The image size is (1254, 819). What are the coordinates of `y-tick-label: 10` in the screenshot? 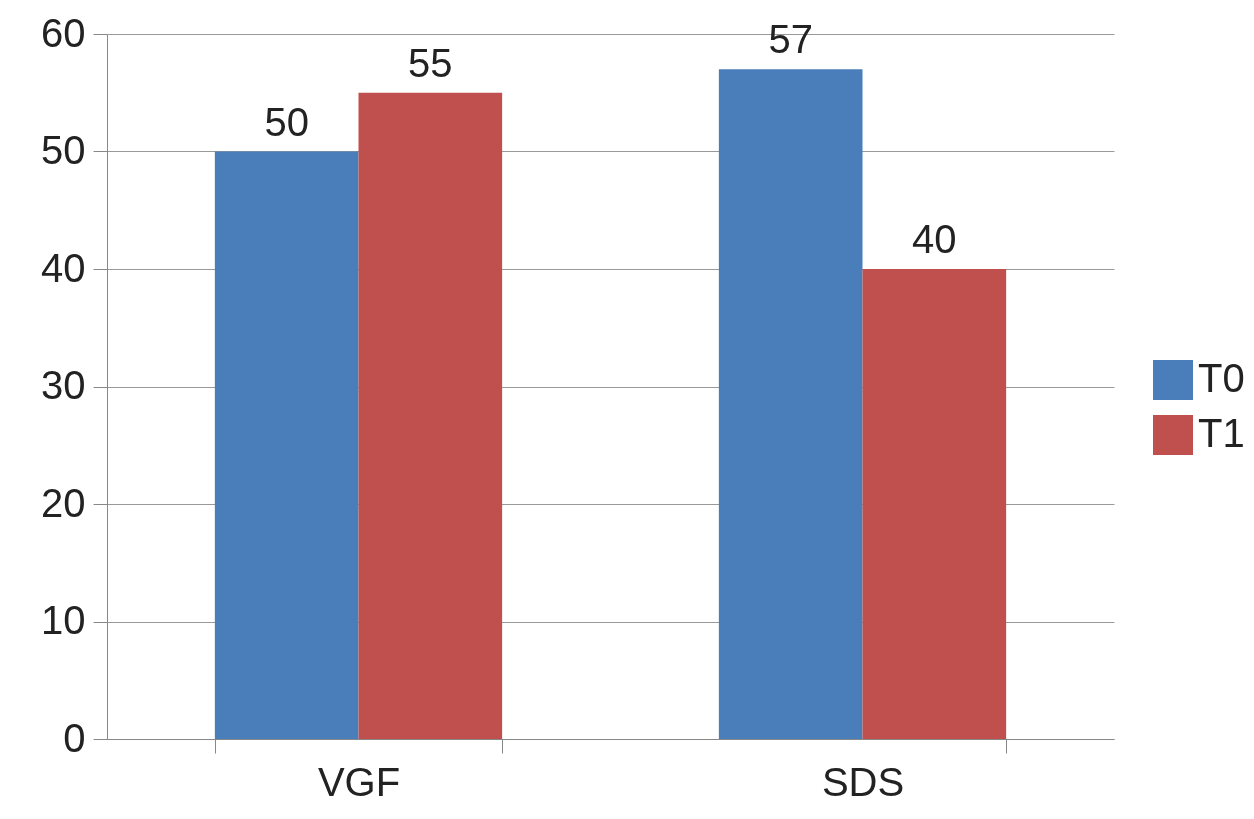 It's located at (63, 620).